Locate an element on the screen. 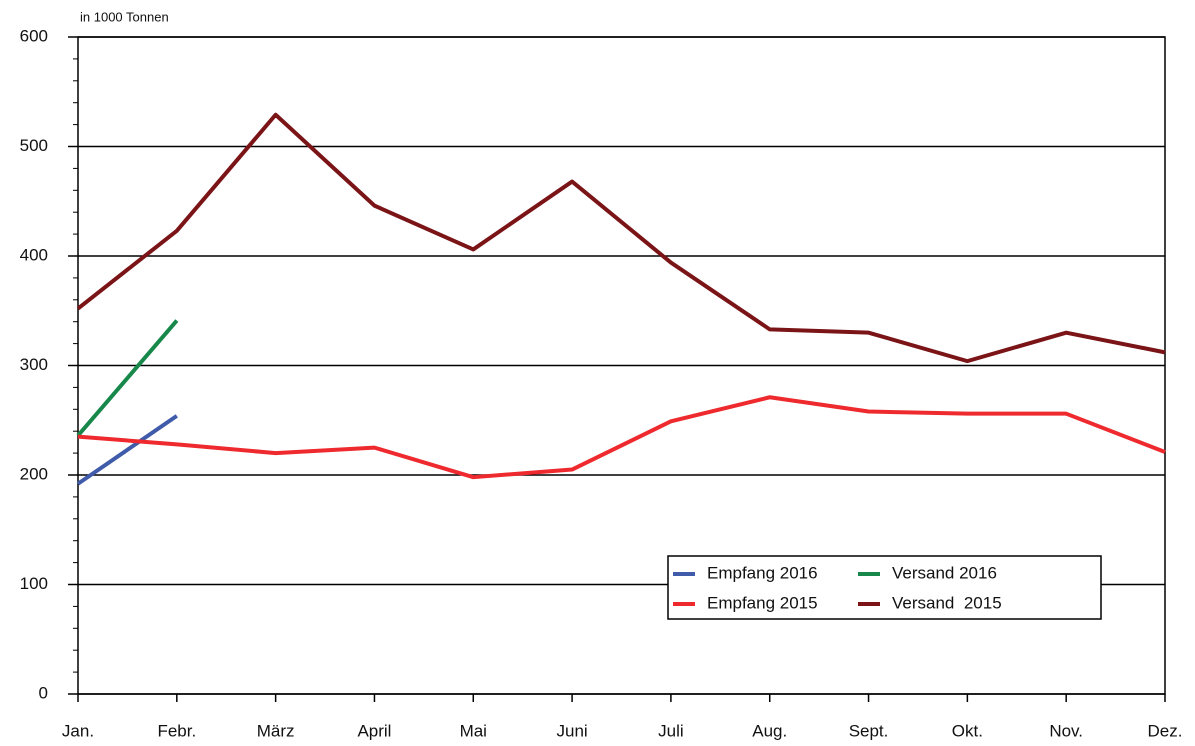 Image resolution: width=1195 pixels, height=746 pixels. legend-label: Versand 2016 is located at coordinates (944, 572).